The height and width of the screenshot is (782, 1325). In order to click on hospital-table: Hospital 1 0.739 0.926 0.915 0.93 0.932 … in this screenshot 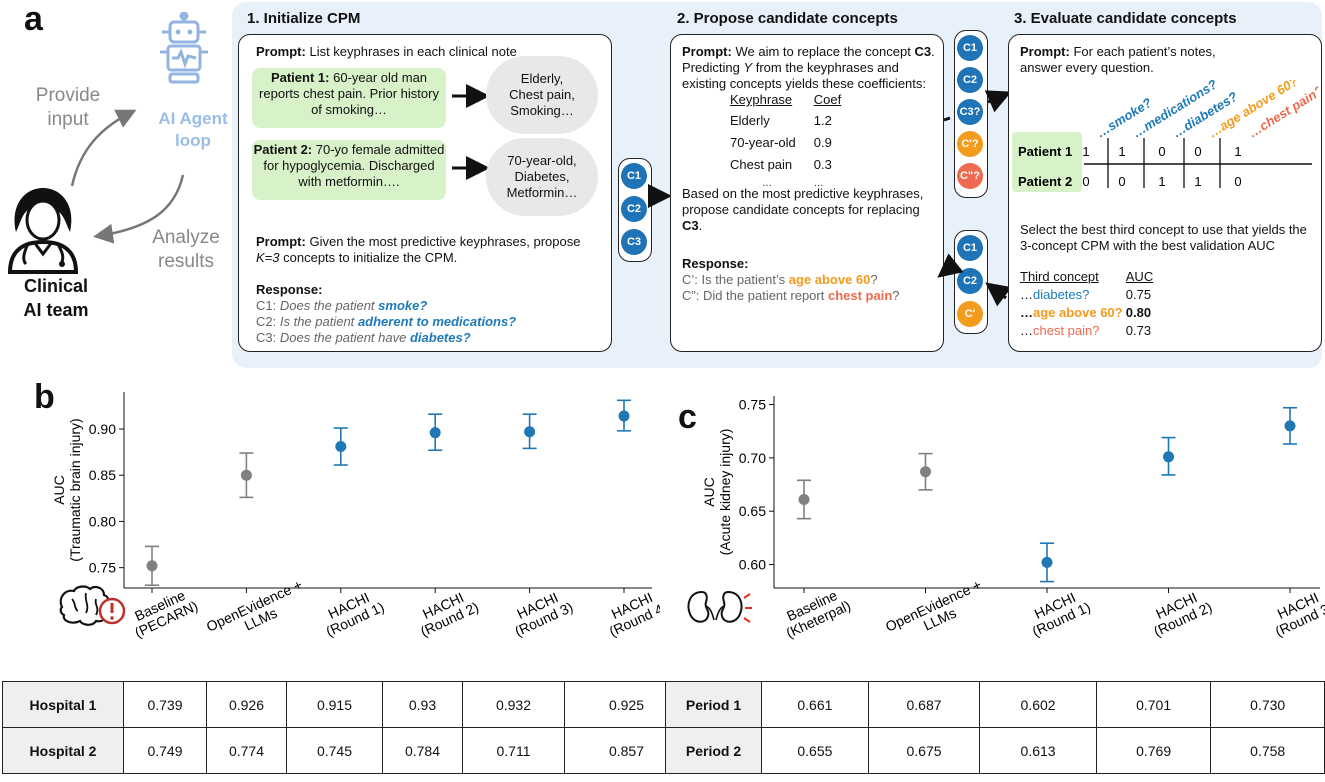, I will do `click(345, 727)`.